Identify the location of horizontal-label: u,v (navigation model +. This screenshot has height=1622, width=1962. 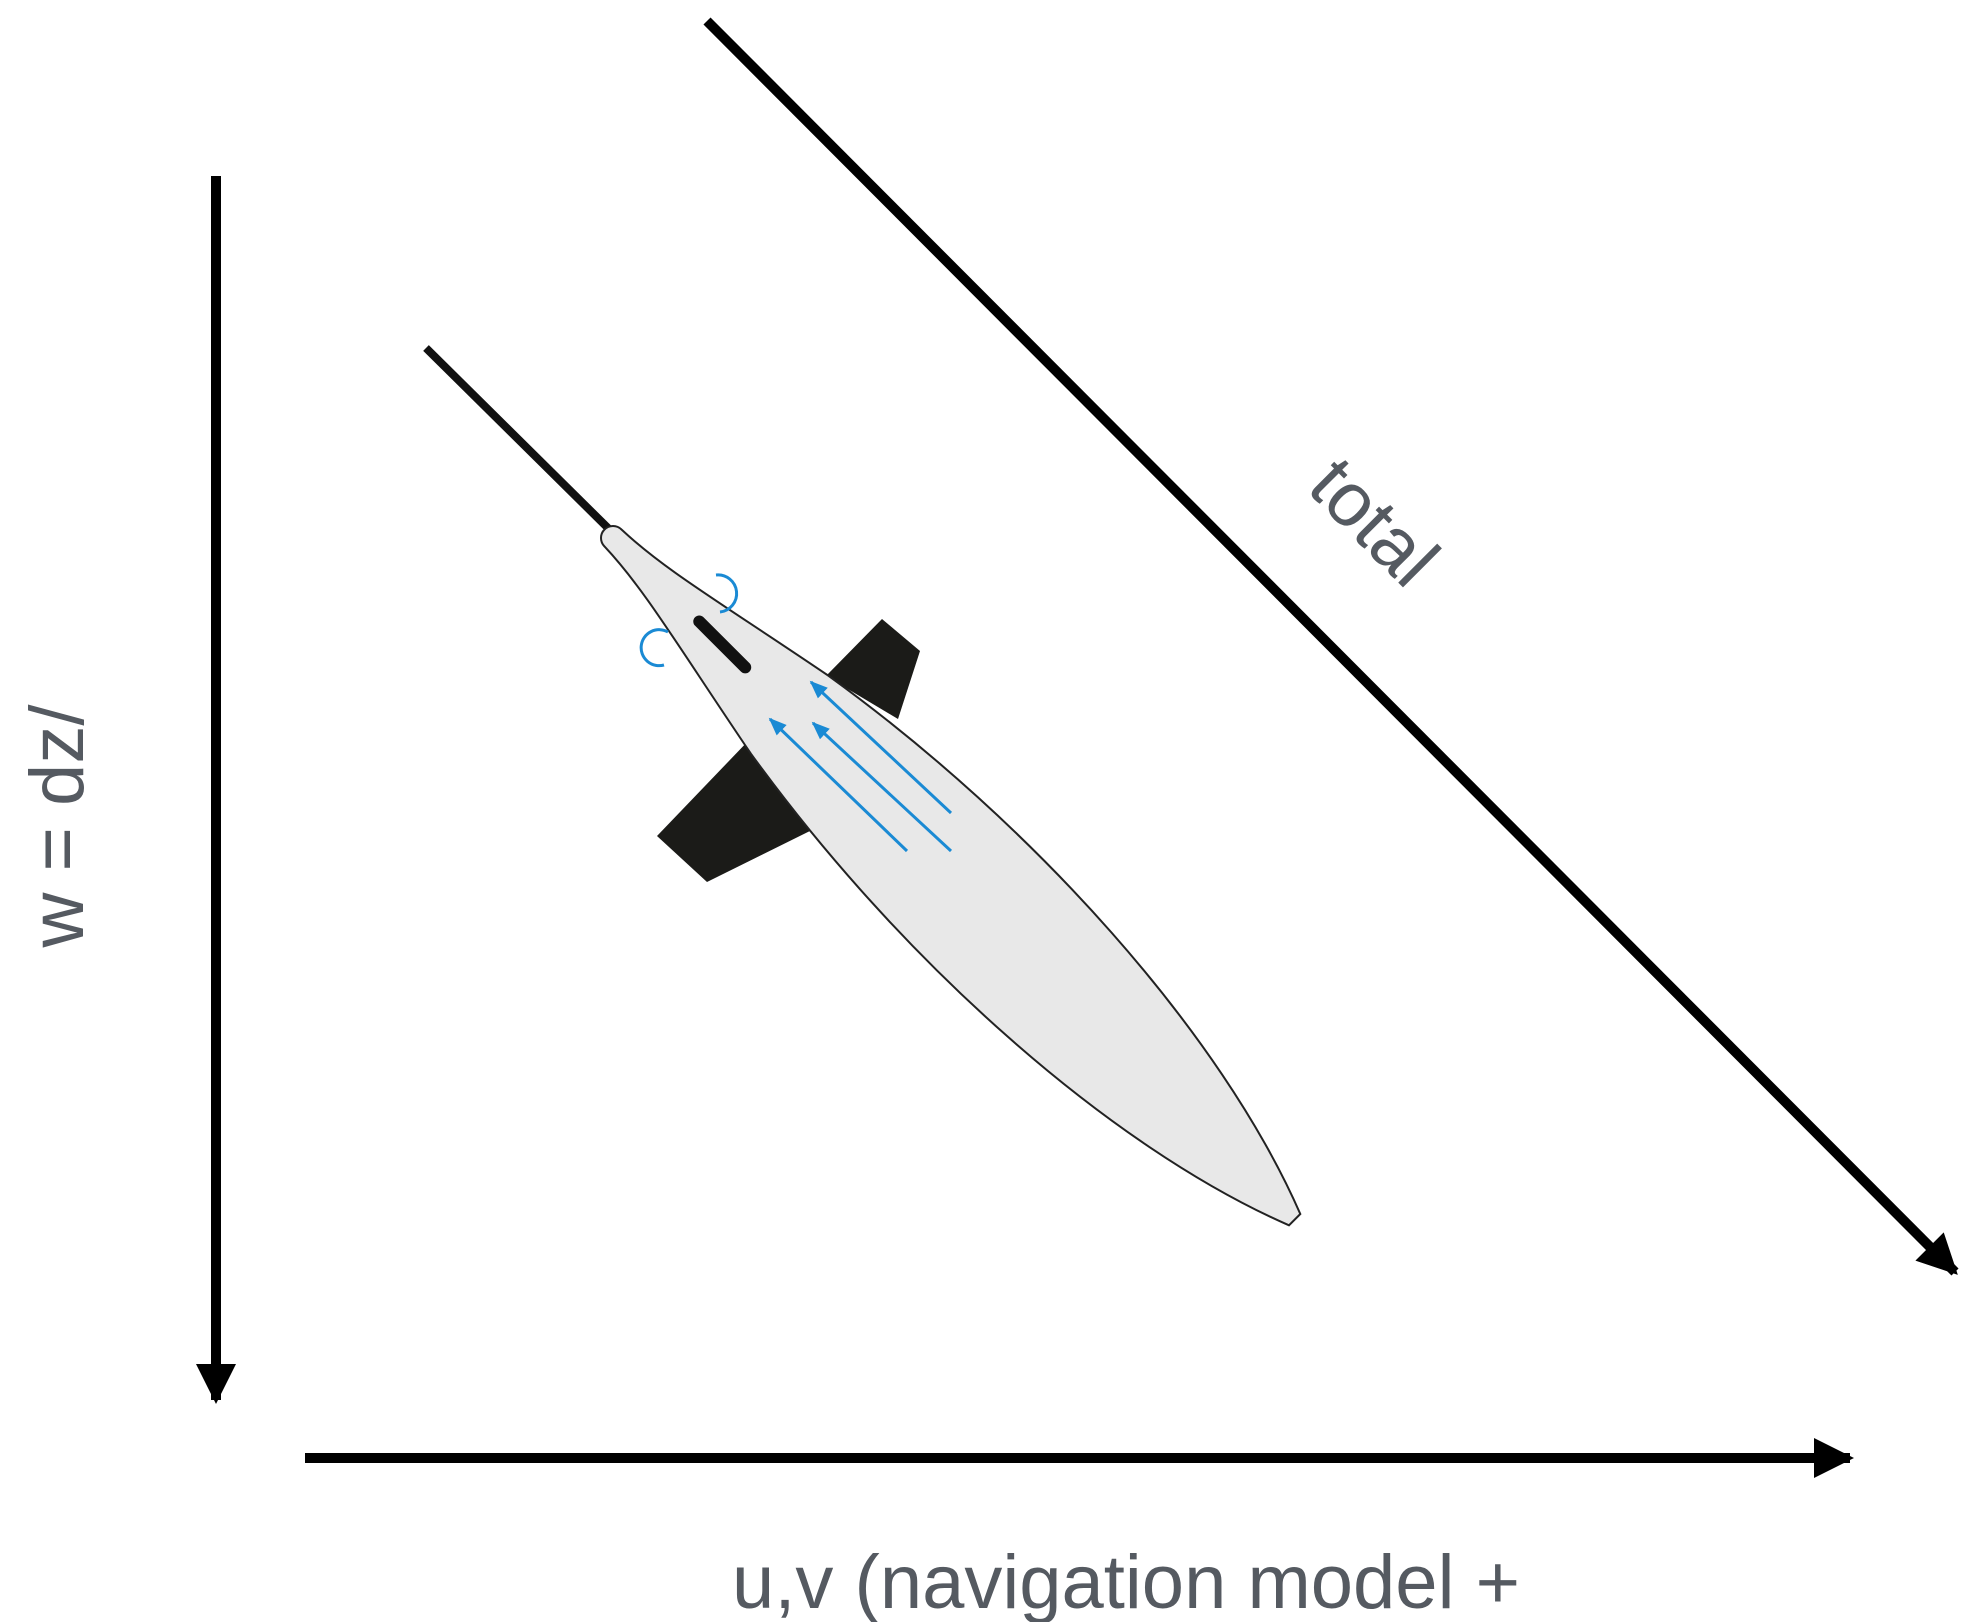
(1126, 1581).